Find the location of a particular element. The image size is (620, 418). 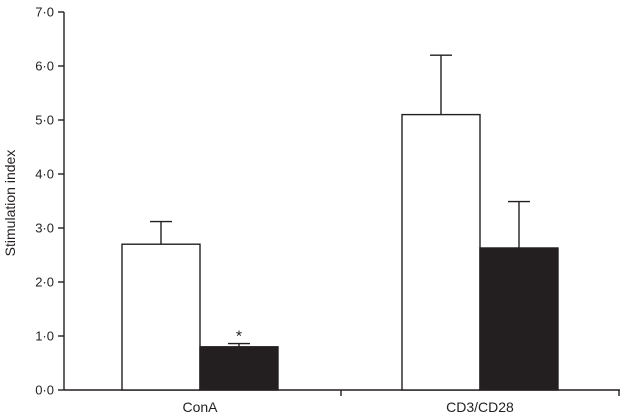

x-category-label: CD3/CD28 is located at coordinates (480, 407).